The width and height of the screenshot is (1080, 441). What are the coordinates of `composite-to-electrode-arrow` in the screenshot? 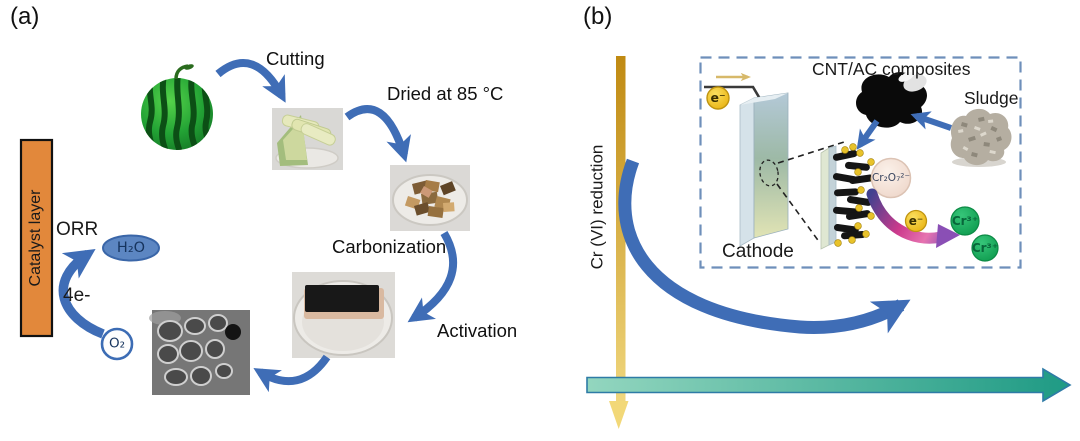 It's located at (868, 134).